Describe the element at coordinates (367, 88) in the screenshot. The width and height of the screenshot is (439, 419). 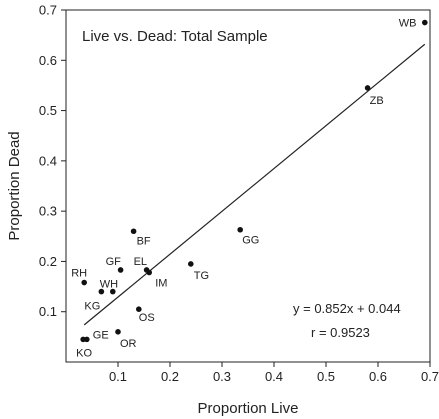
I see `data-point-zb` at that location.